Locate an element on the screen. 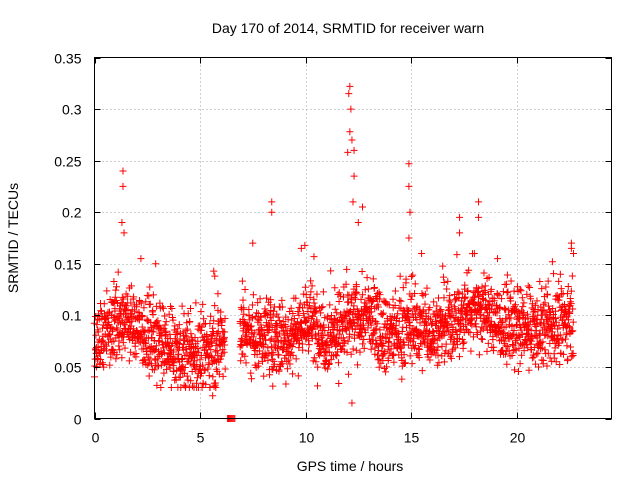 The image size is (640, 485). y-tick-label: 0.25 is located at coordinates (67, 162).